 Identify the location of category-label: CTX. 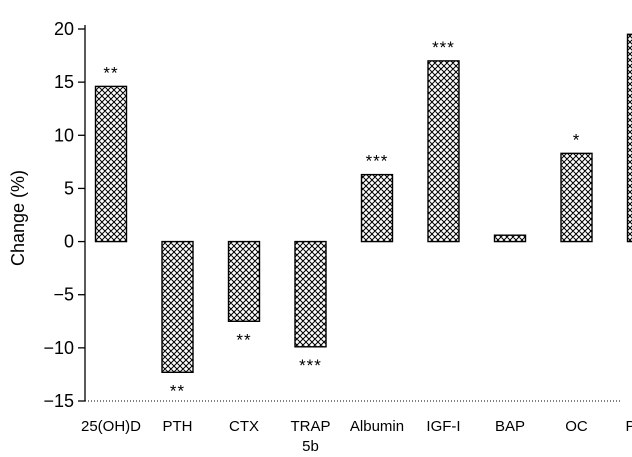
(244, 426).